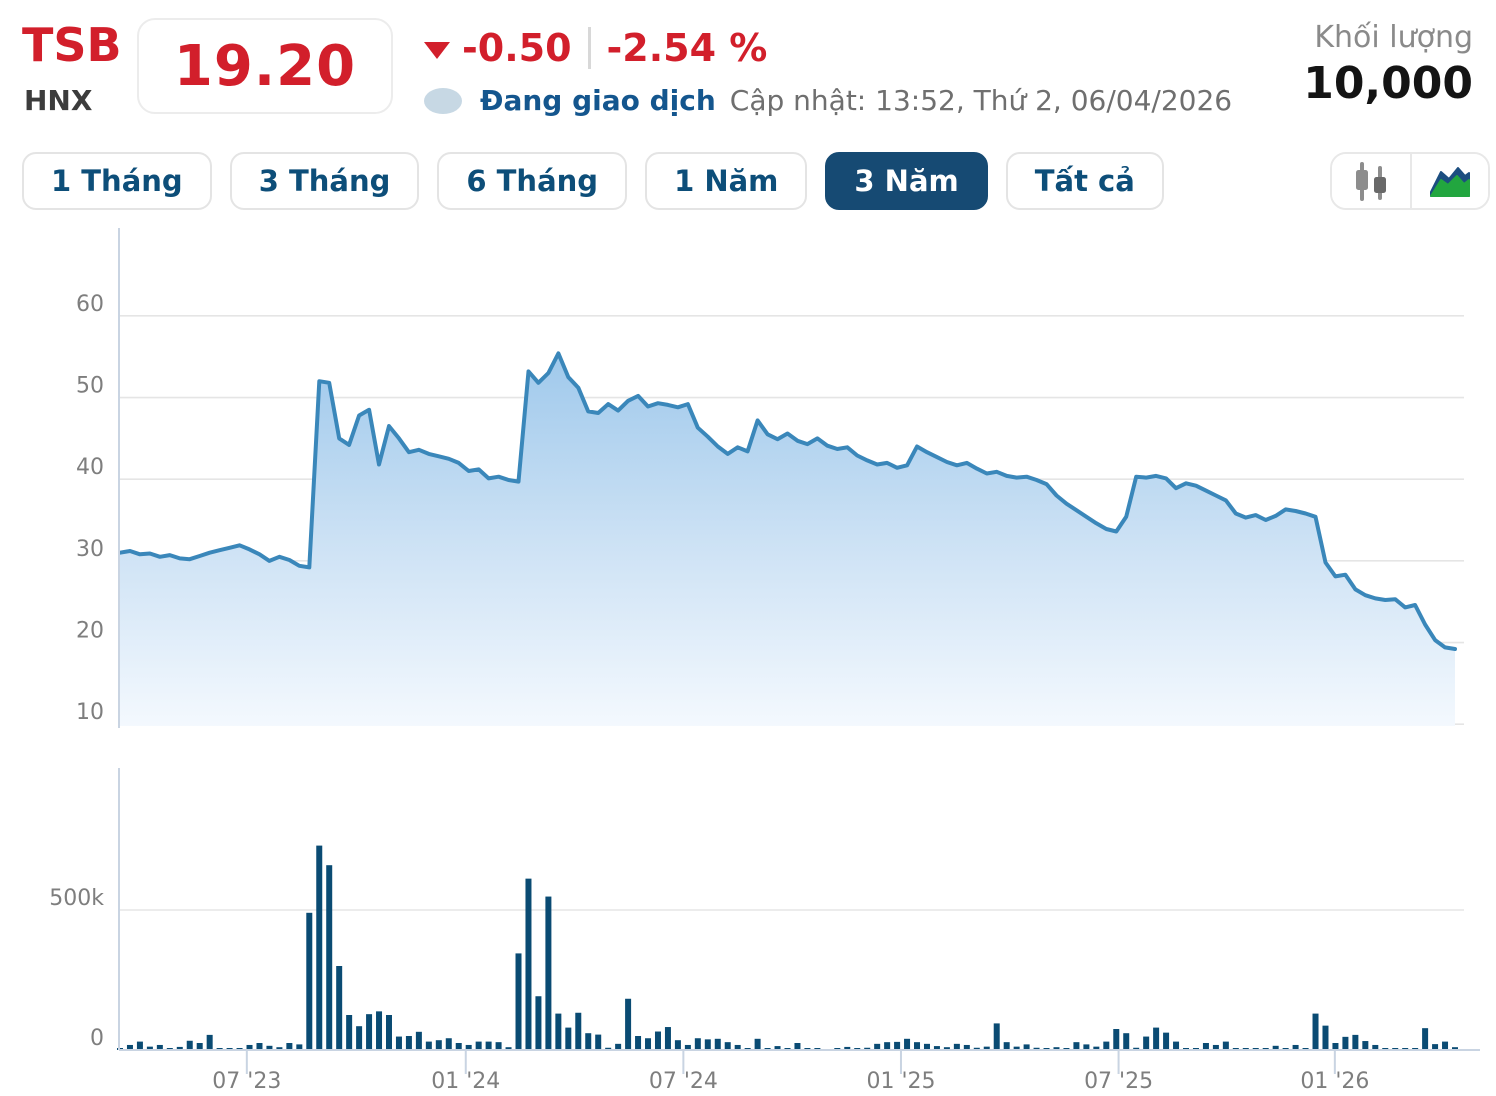 The image size is (1496, 1096). Describe the element at coordinates (324, 181) in the screenshot. I see `range-button-1: 3 Tháng` at that location.